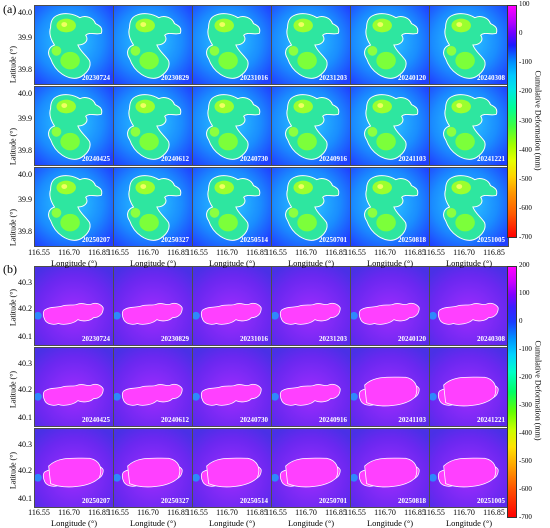 The width and height of the screenshot is (550, 528). What do you see at coordinates (96, 78) in the screenshot?
I see `tile-date-label: 20230724` at bounding box center [96, 78].